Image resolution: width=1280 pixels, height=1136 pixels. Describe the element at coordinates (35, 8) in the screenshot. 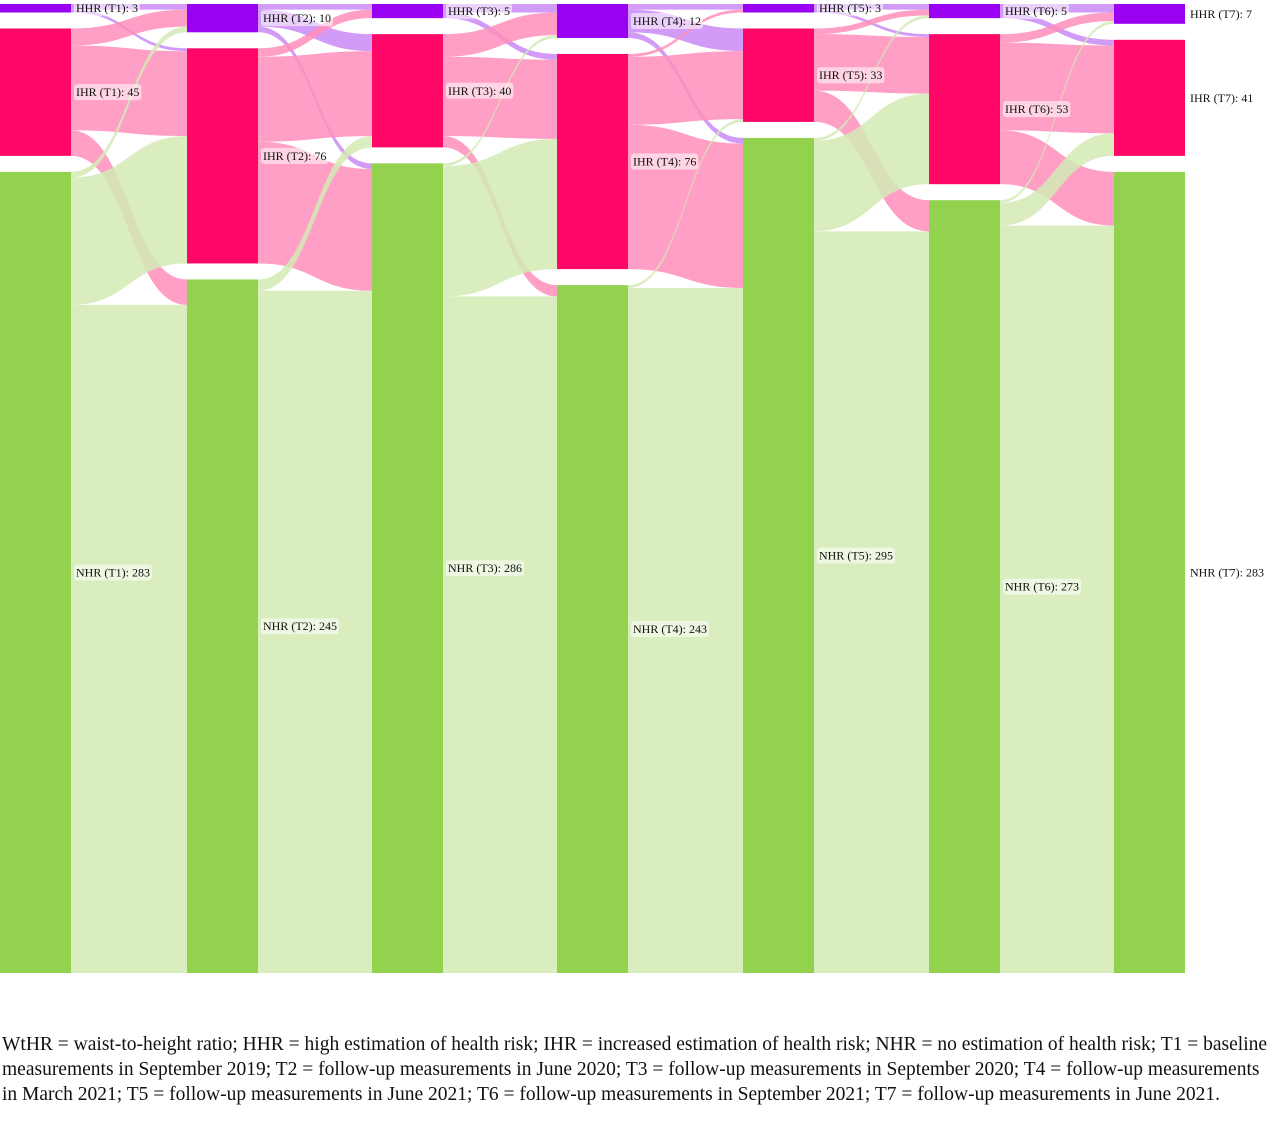

I see `node-hhr-t1` at that location.